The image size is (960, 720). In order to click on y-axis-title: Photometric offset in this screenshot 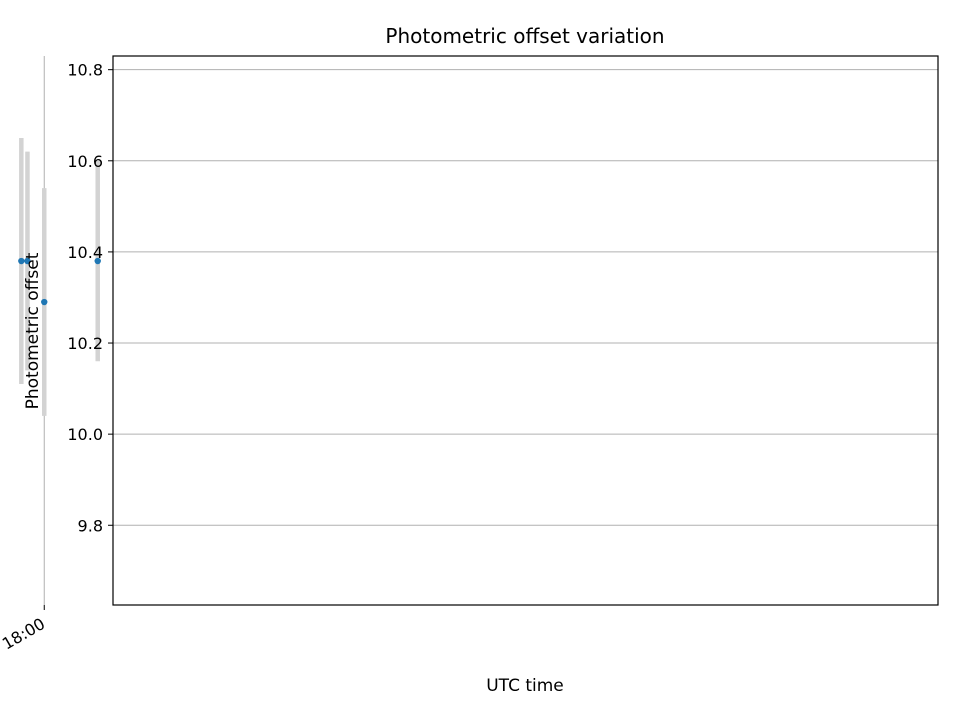, I will do `click(33, 330)`.